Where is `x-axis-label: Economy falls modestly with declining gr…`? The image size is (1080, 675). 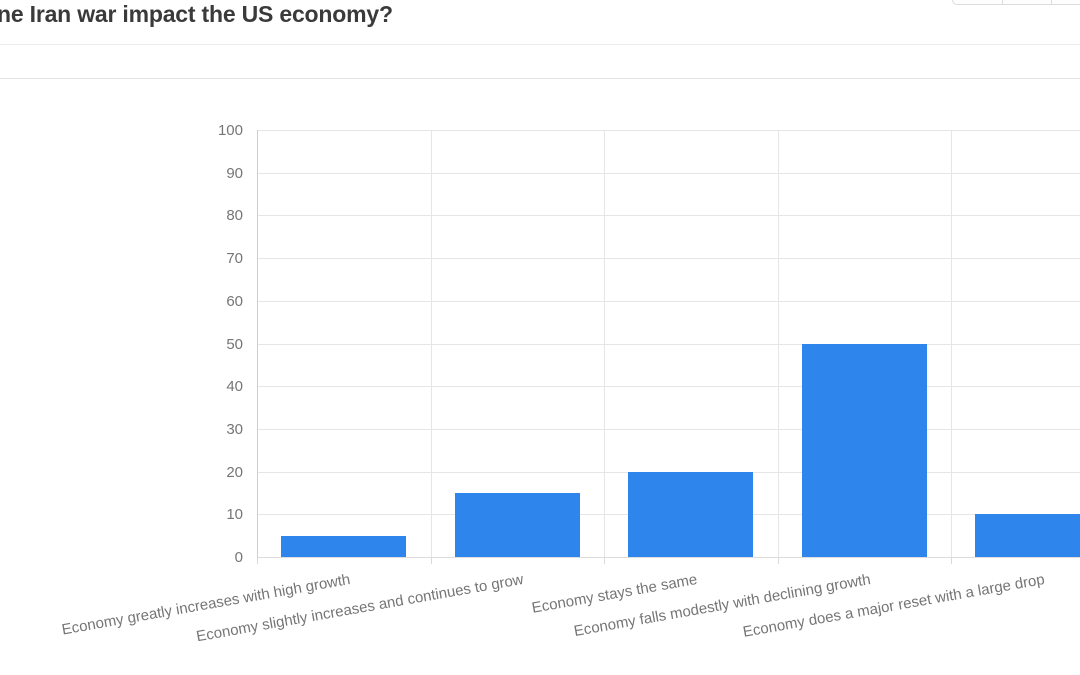 x-axis-label: Economy falls modestly with declining gr… is located at coordinates (722, 606).